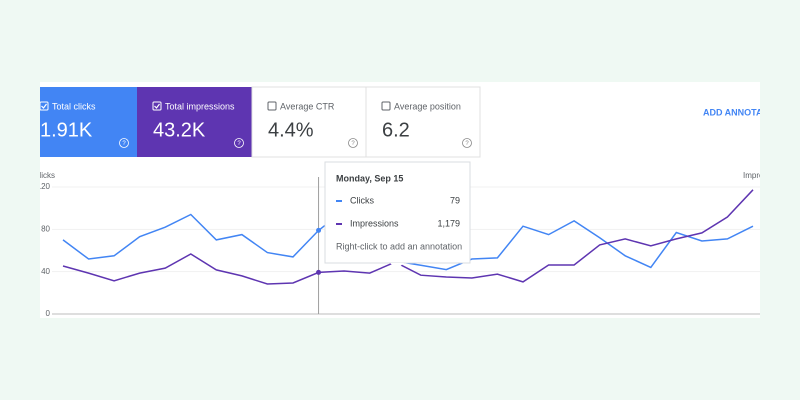  What do you see at coordinates (307, 106) in the screenshot?
I see `metric-label: Average CTR` at bounding box center [307, 106].